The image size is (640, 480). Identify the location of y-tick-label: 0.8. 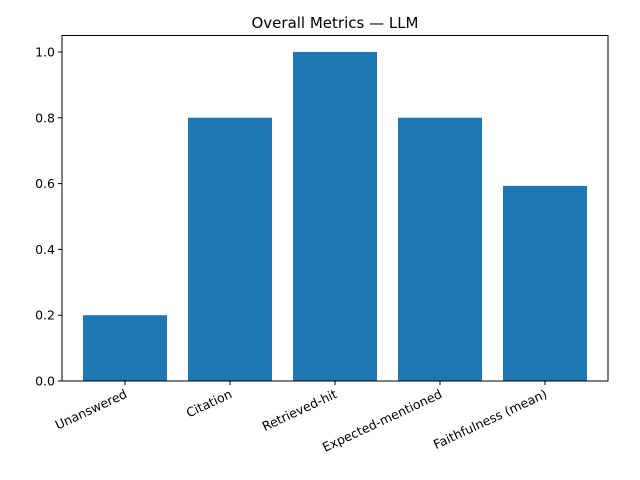
(45, 117).